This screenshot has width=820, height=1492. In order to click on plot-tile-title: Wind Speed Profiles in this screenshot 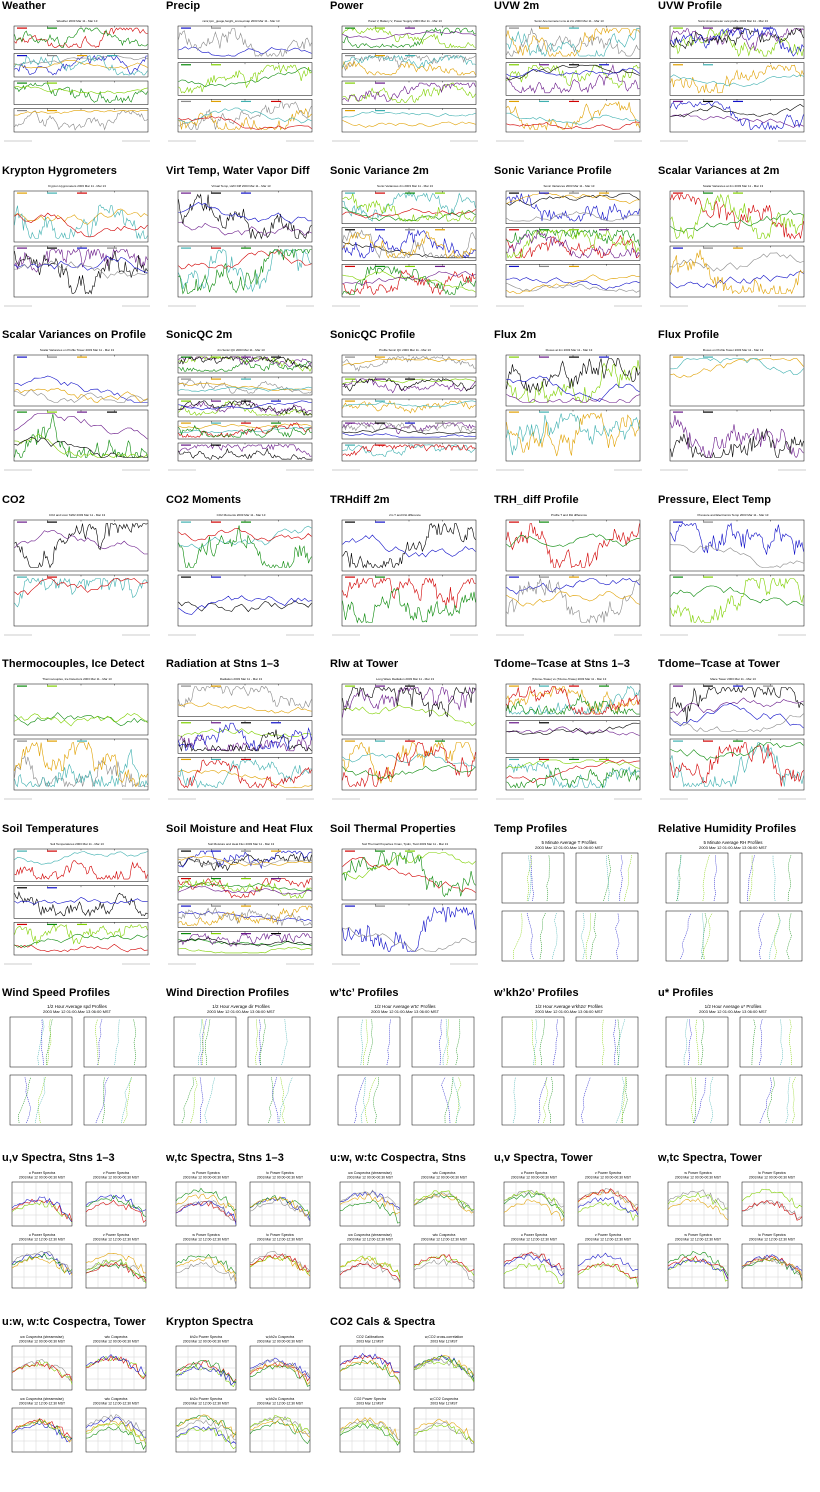, I will do `click(56, 993)`.